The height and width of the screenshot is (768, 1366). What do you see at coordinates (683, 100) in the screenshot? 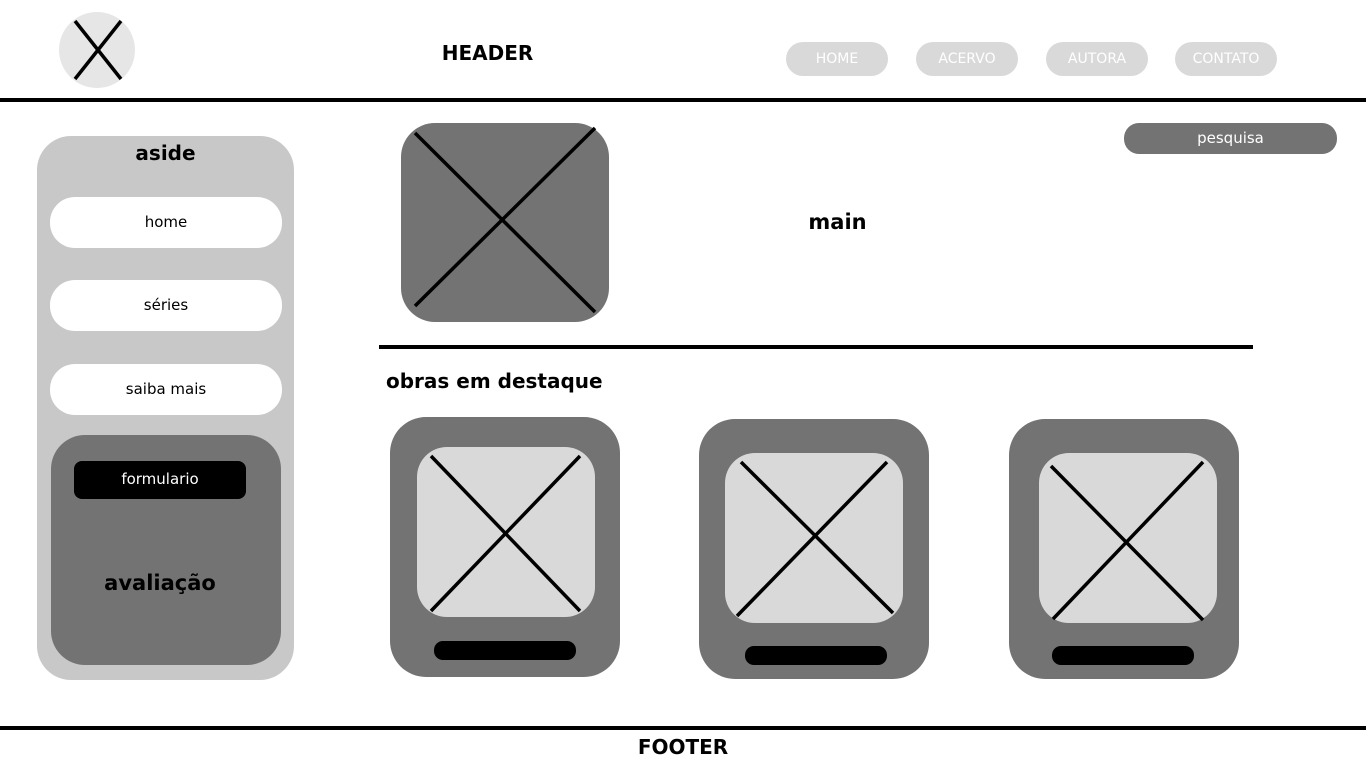
I see `header-divider` at bounding box center [683, 100].